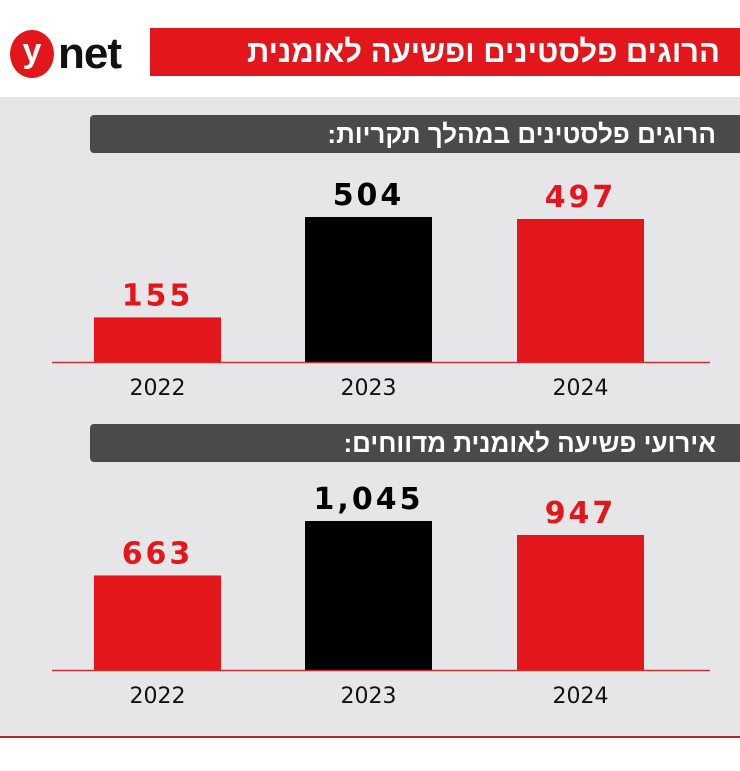  Describe the element at coordinates (66, 53) in the screenshot. I see `ynet-logo: y net` at that location.